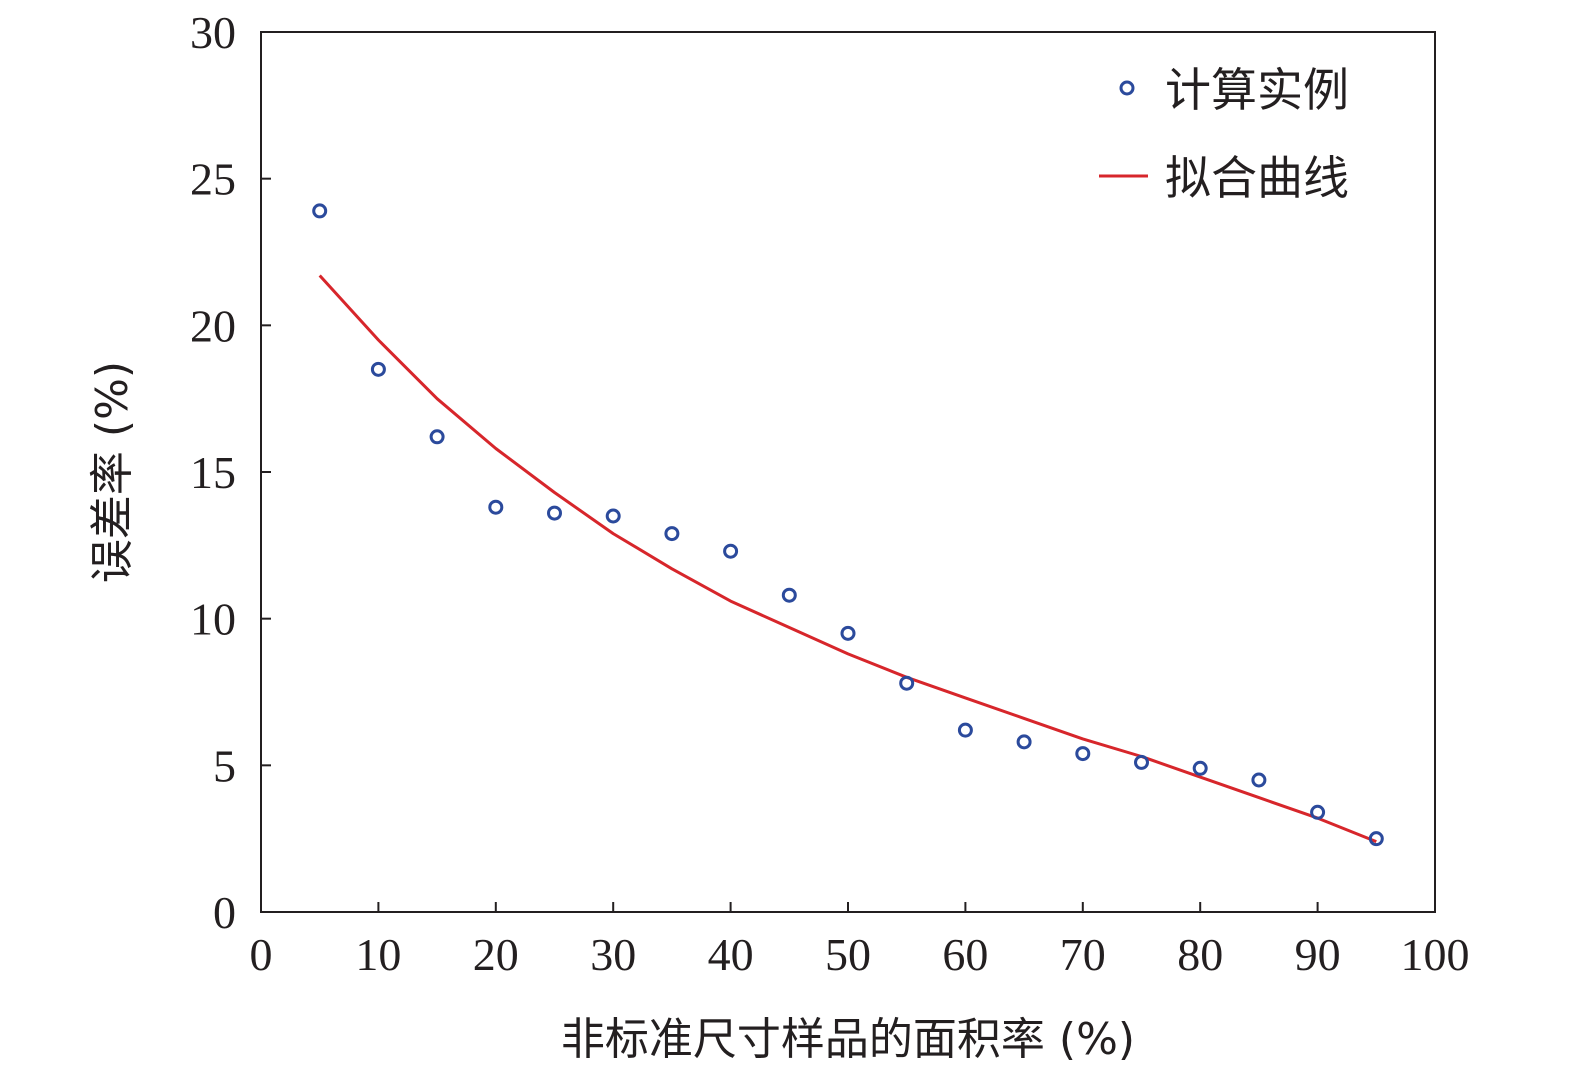 The width and height of the screenshot is (1575, 1076). Describe the element at coordinates (965, 954) in the screenshot. I see `x-tick-label: 60` at that location.